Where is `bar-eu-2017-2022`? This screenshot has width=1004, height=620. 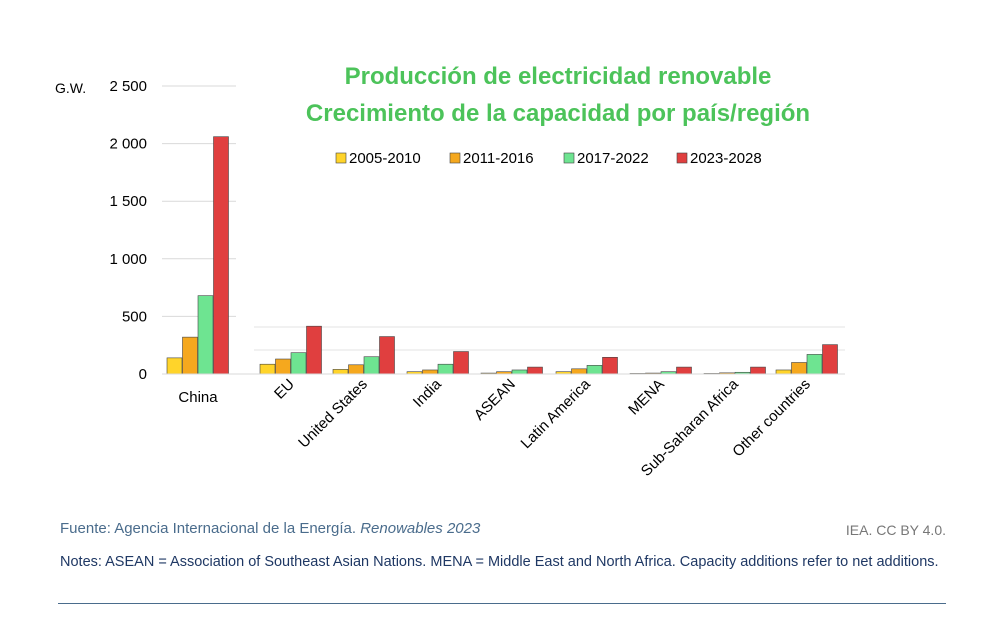
bar-eu-2017-2022 is located at coordinates (298, 363).